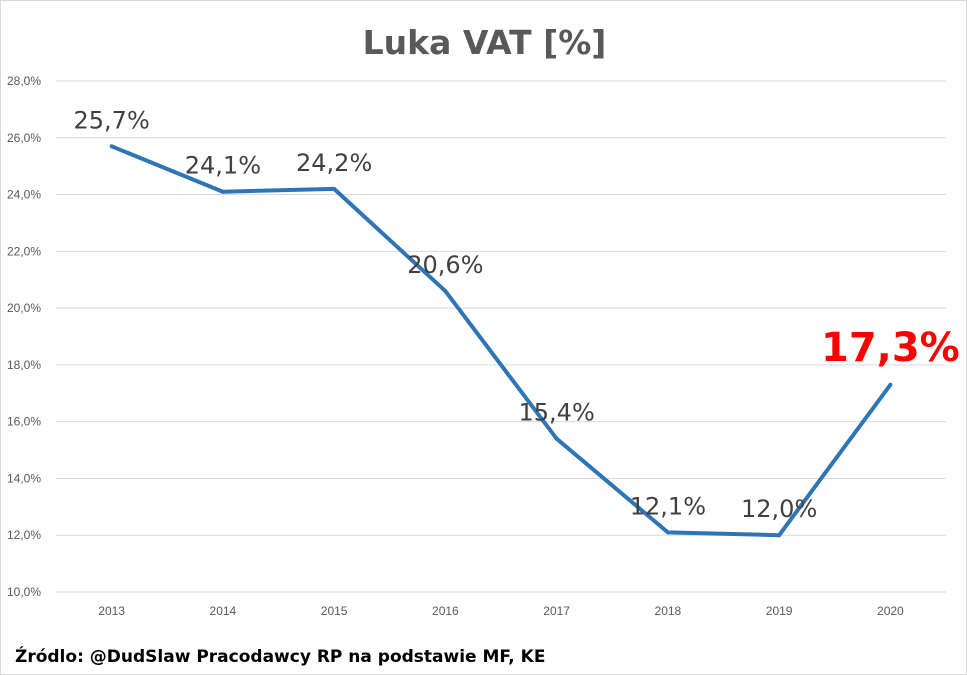  Describe the element at coordinates (668, 611) in the screenshot. I see `x-tick-label: 2018` at that location.